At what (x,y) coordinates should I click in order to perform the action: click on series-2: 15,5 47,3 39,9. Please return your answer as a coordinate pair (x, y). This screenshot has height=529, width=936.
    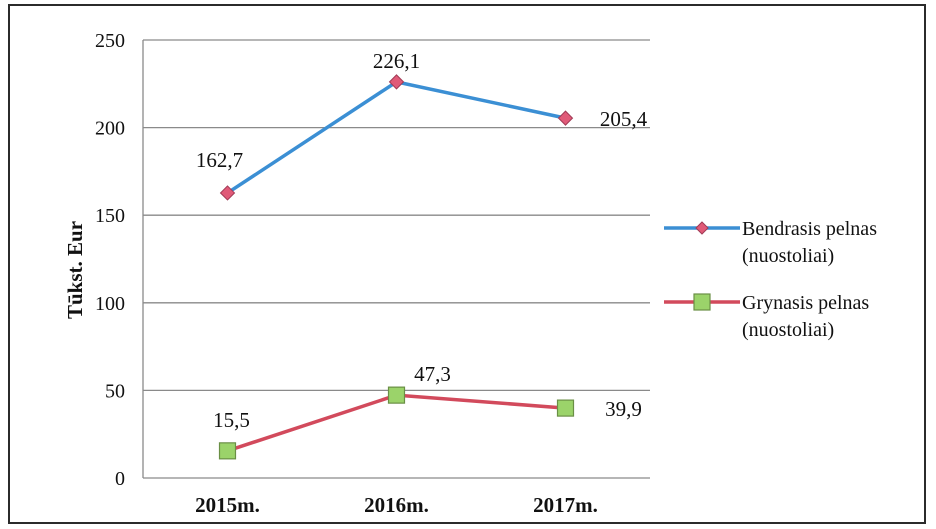
    Looking at the image, I should click on (427, 411).